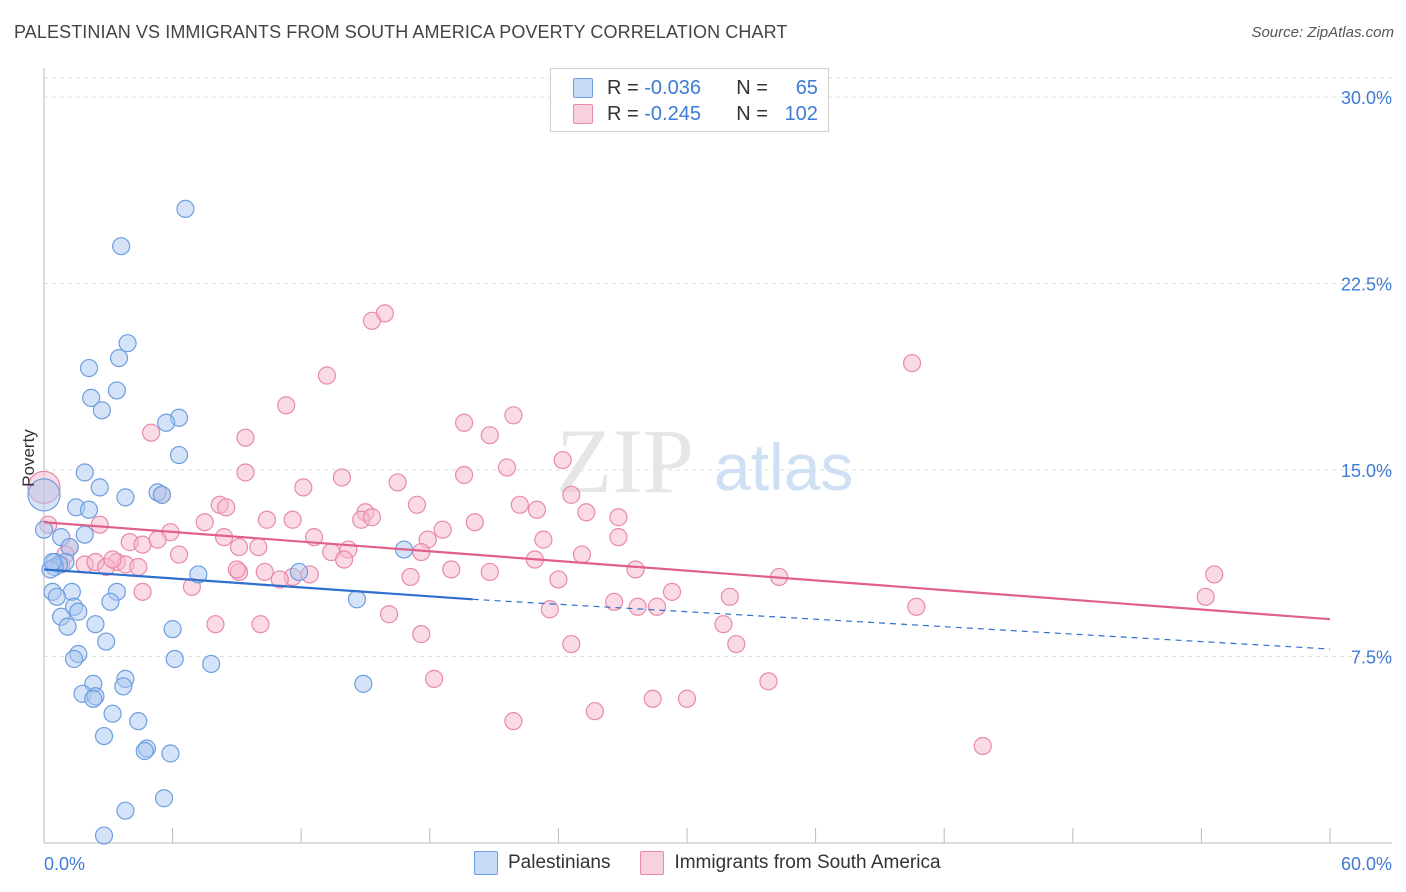 The height and width of the screenshot is (892, 1406). What do you see at coordinates (672, 87) in the screenshot?
I see `legend-r-value: -0.036` at bounding box center [672, 87].